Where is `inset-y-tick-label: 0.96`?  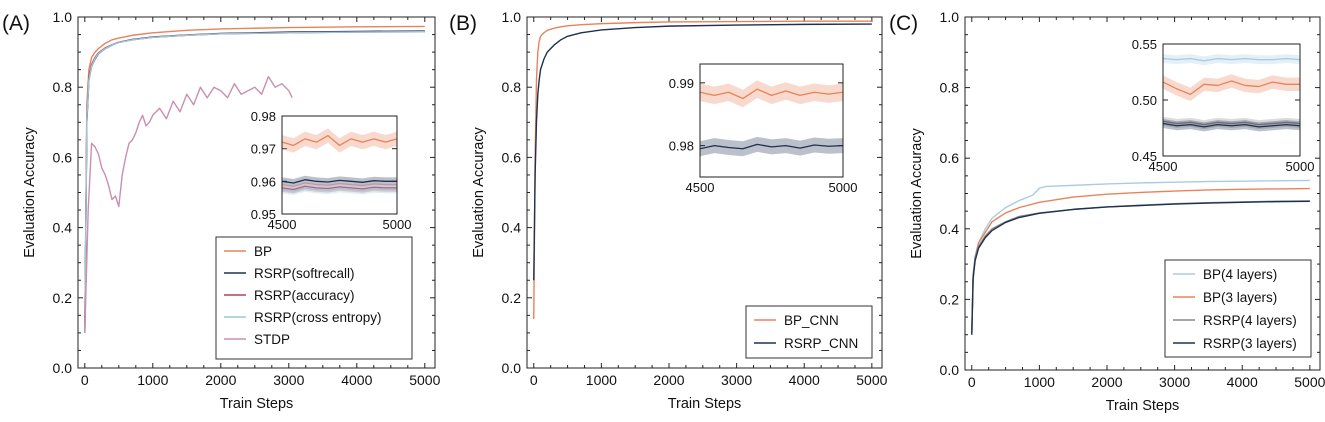 inset-y-tick-label: 0.96 is located at coordinates (263, 181).